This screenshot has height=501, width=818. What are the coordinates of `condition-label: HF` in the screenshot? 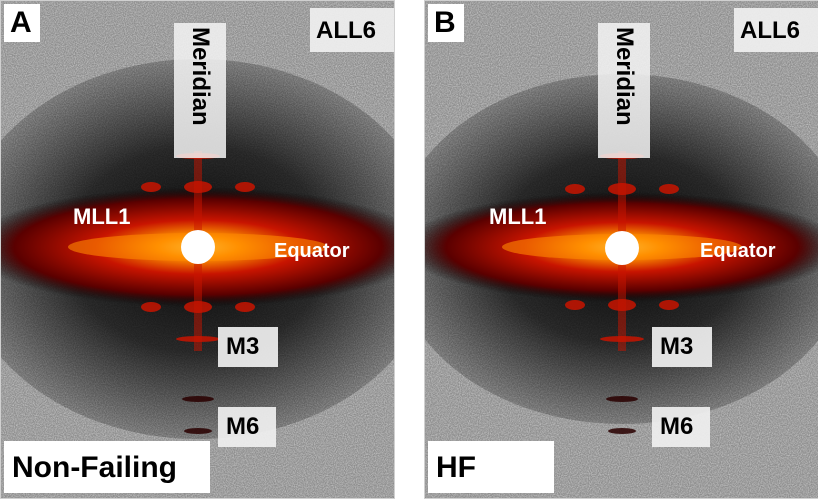 It's located at (491, 467).